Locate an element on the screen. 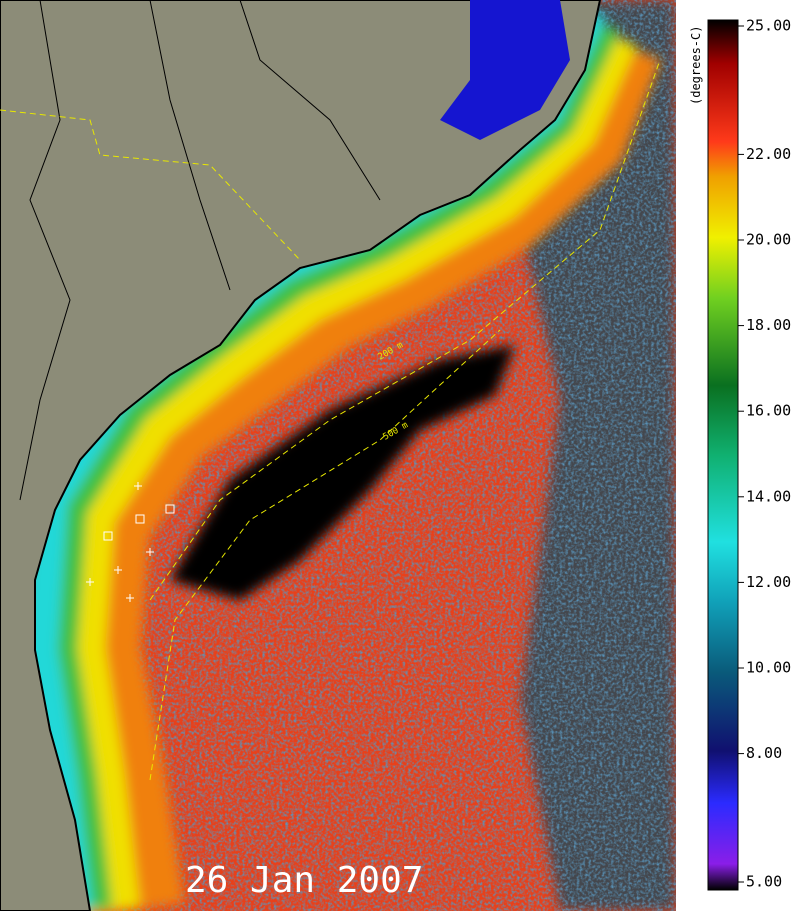 The height and width of the screenshot is (911, 810). tick-label: 20.00 is located at coordinates (768, 240).